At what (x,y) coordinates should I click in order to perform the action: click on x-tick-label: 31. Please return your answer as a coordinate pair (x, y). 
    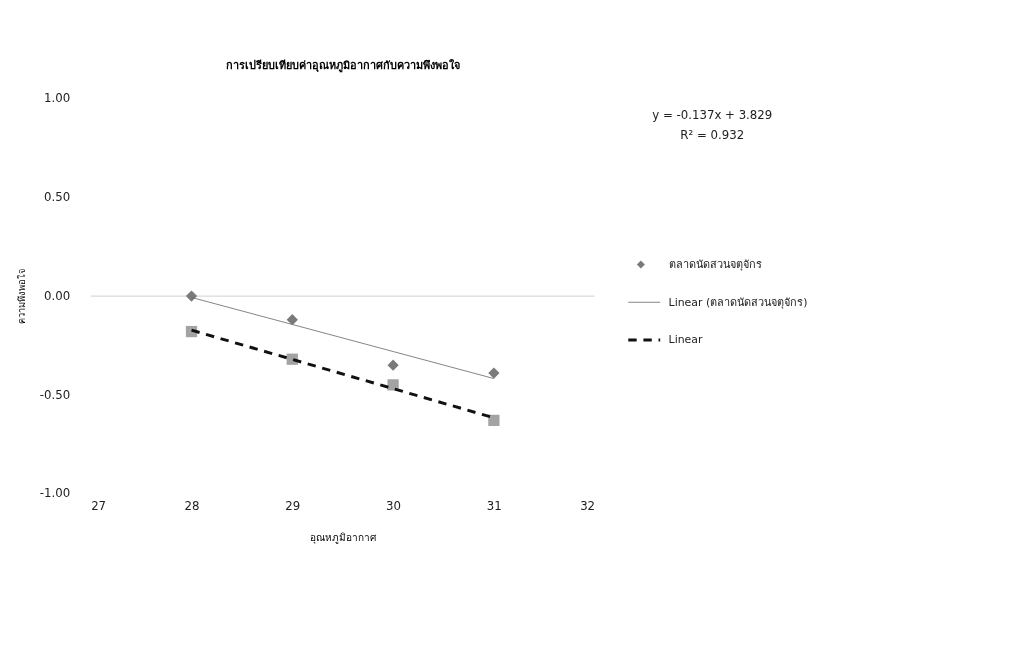
    Looking at the image, I should click on (494, 505).